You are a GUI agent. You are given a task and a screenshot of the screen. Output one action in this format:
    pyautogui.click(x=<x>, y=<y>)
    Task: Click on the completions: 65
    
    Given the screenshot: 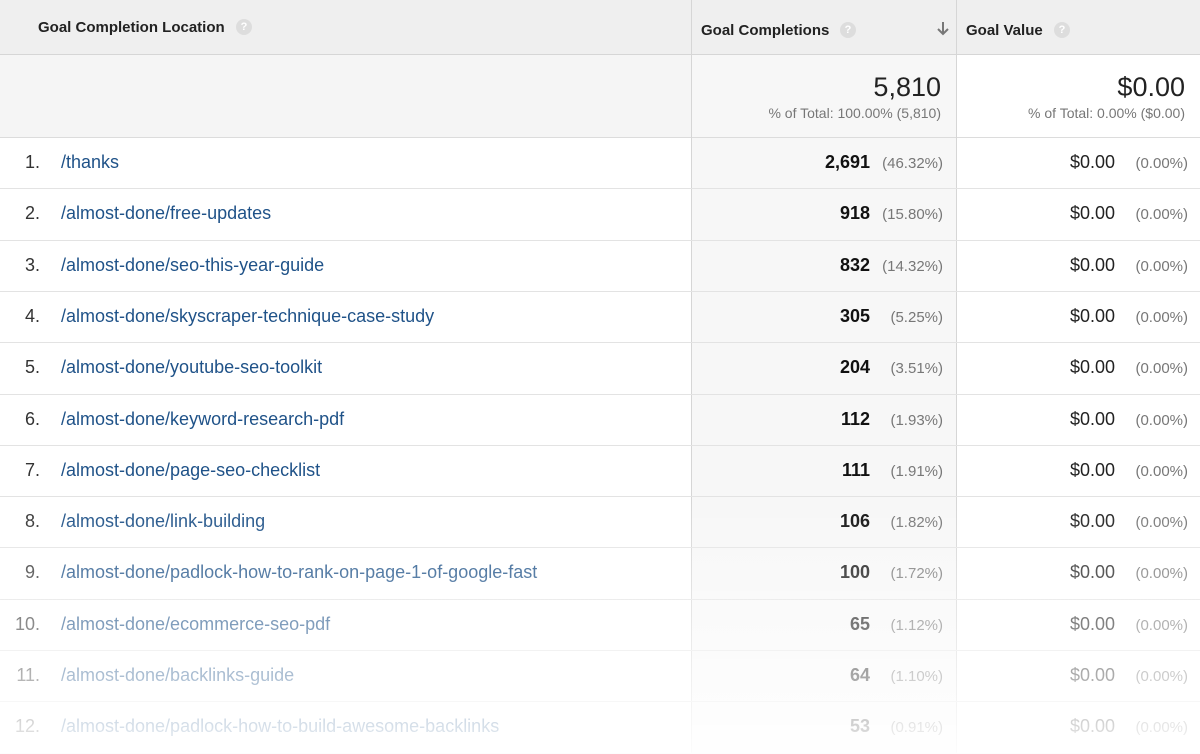 What is the action you would take?
    pyautogui.click(x=859, y=623)
    